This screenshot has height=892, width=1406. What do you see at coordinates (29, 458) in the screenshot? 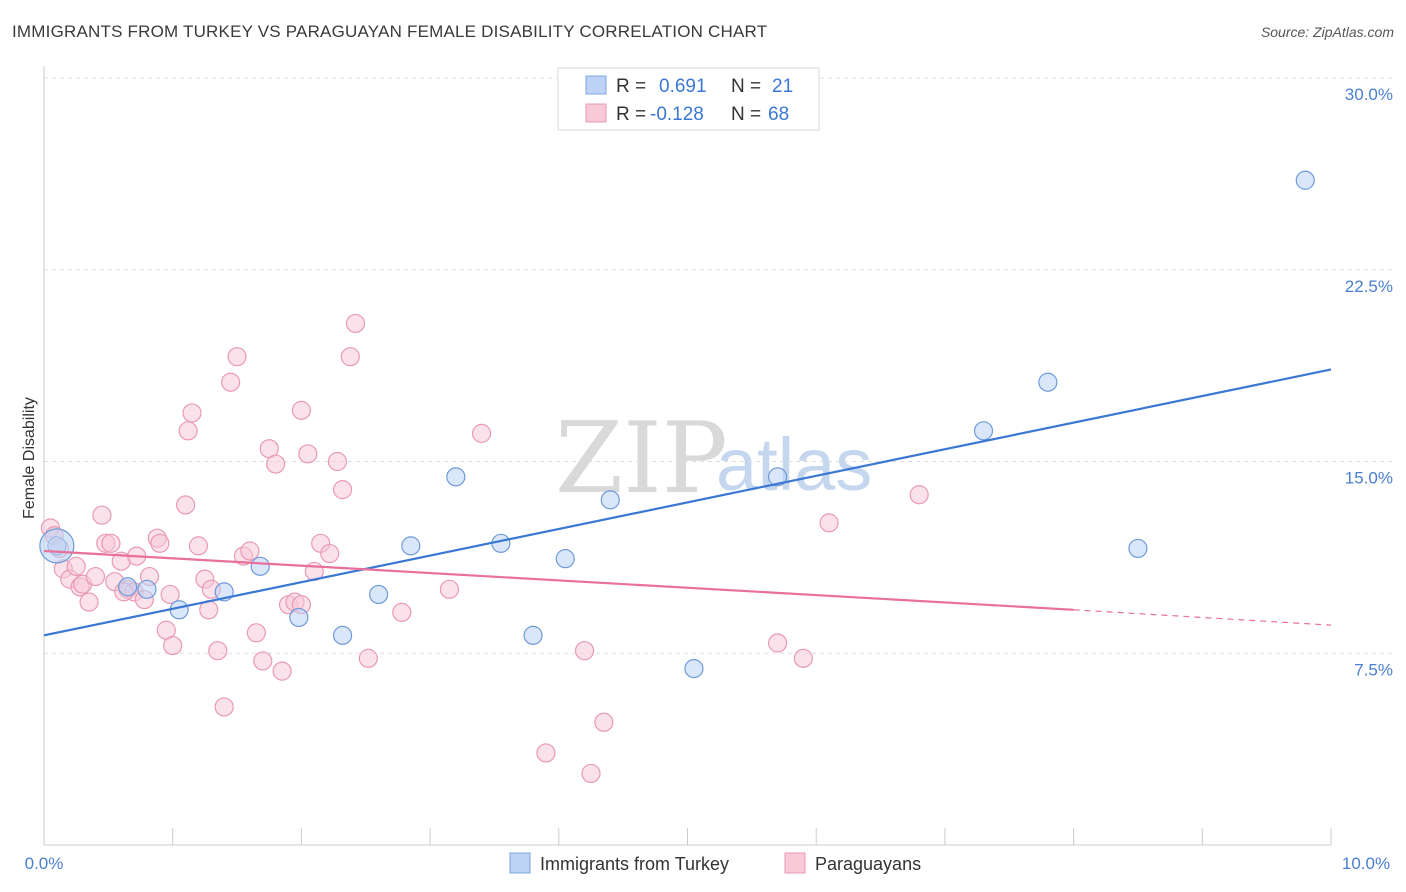
I see `y-axis-title: Female Disability` at bounding box center [29, 458].